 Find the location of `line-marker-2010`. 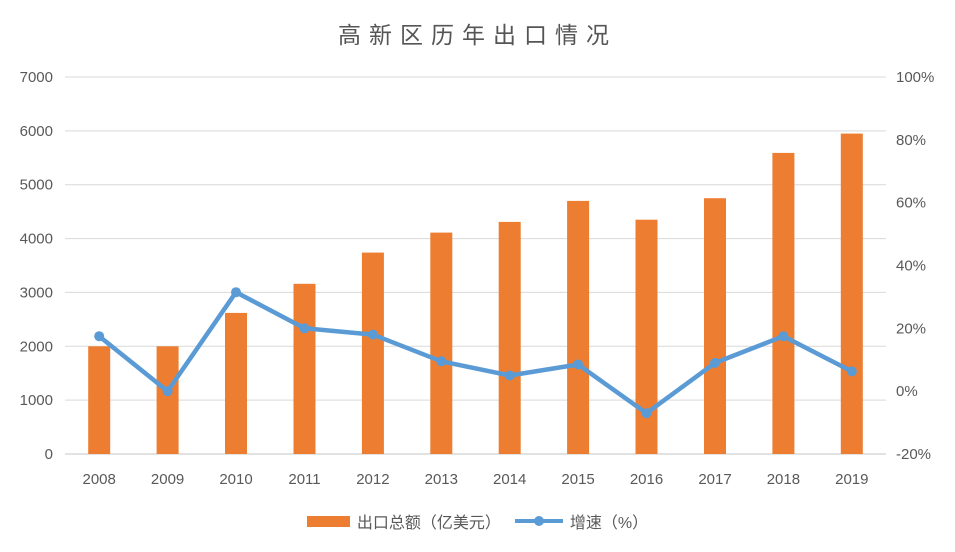

line-marker-2010 is located at coordinates (236, 292).